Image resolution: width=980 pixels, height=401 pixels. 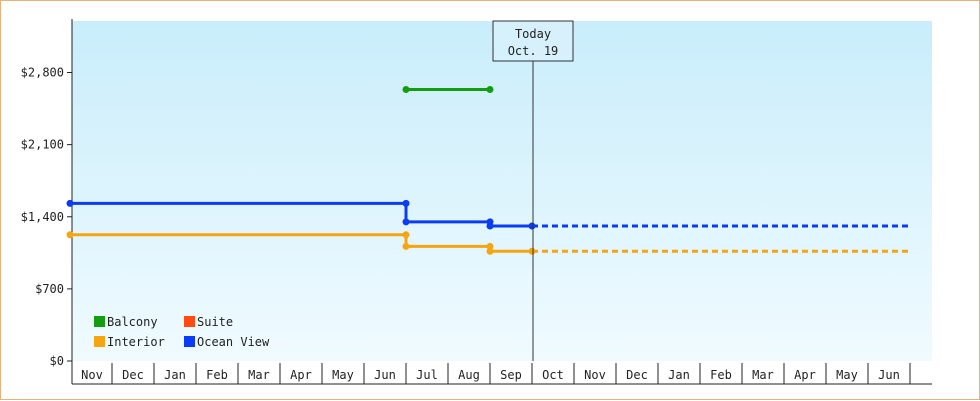 What do you see at coordinates (215, 322) in the screenshot?
I see `legend-label: Suite` at bounding box center [215, 322].